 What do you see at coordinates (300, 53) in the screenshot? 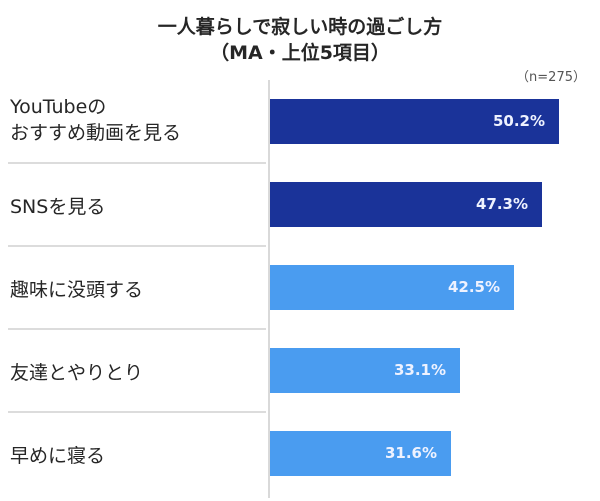
I see `chart-subtitle: （MA・上位5項目）` at bounding box center [300, 53].